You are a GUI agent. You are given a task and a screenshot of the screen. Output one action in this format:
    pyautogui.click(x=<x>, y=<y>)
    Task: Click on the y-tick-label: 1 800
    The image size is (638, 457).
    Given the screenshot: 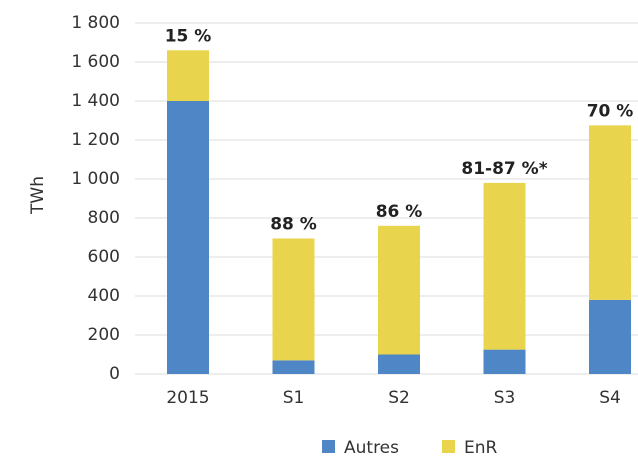 What is the action you would take?
    pyautogui.click(x=95, y=23)
    